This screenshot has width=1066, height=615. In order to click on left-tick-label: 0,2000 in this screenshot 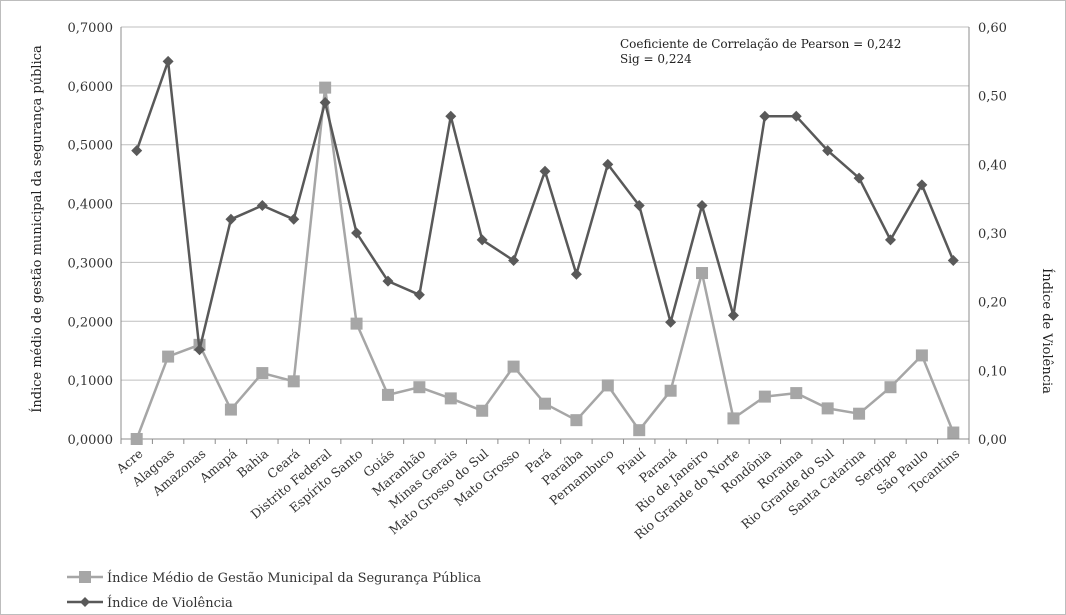, I will do `click(91, 322)`.